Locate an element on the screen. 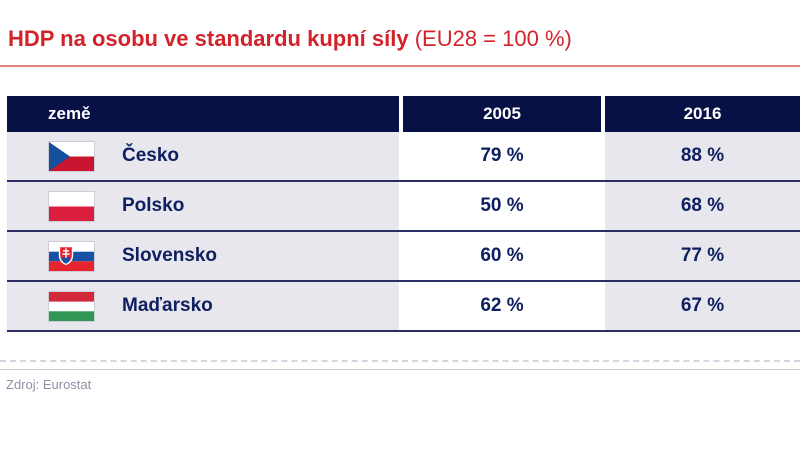  country-name: Česko is located at coordinates (151, 155).